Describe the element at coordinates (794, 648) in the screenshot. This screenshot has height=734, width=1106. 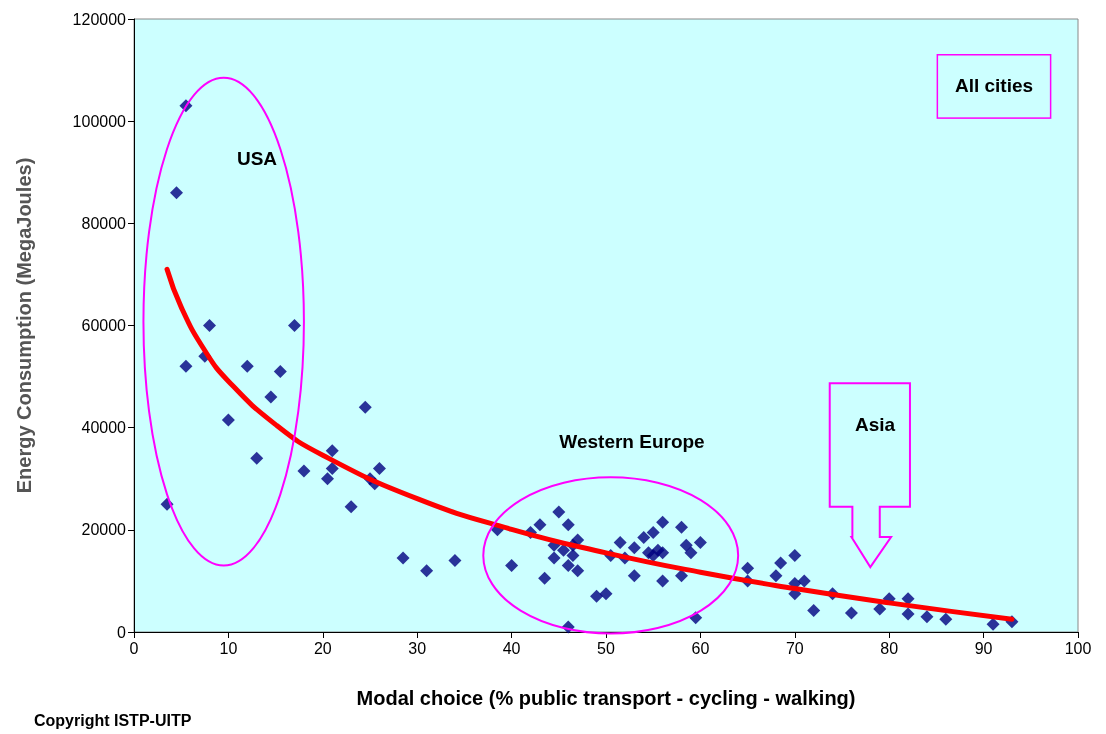
I see `x-tick-label: 70` at that location.